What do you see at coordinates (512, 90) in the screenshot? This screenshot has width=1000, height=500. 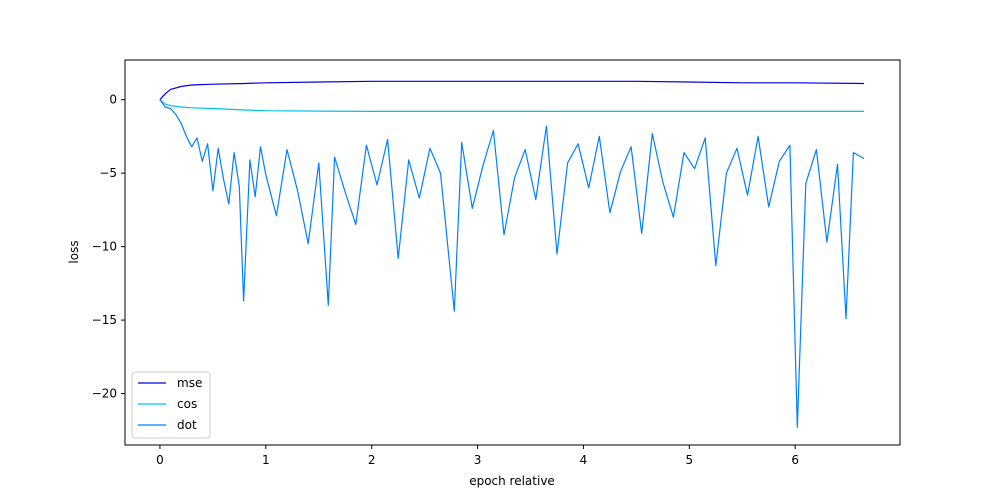 I see `series-line-mse` at bounding box center [512, 90].